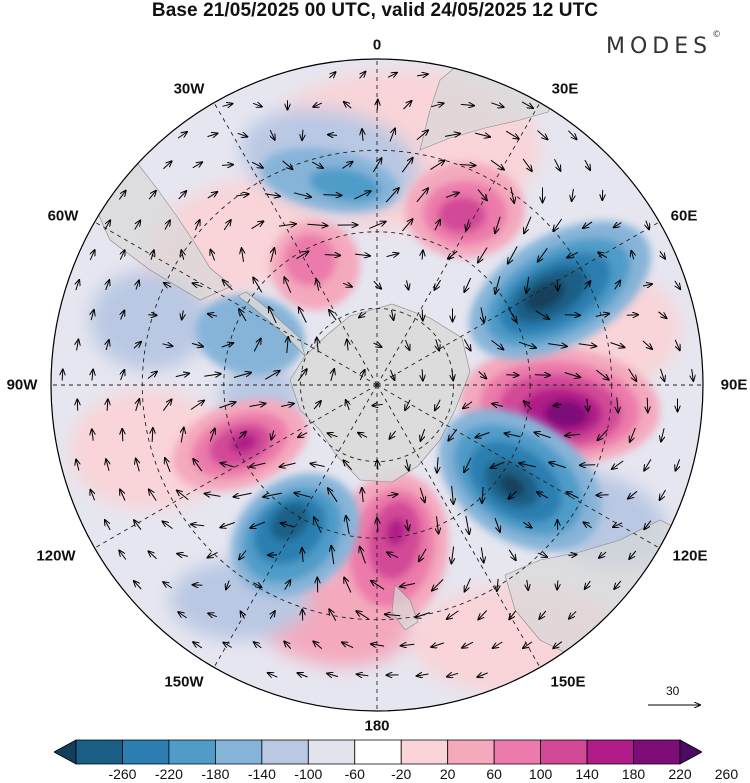 The width and height of the screenshot is (750, 783). I want to click on colorbar-tick-label: 20, so click(447, 774).